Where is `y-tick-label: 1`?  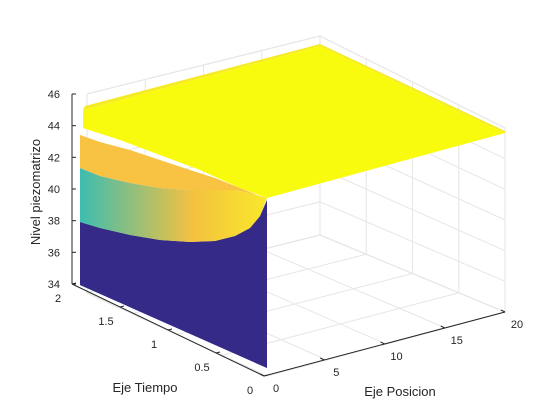 y-tick-label: 1 is located at coordinates (154, 345).